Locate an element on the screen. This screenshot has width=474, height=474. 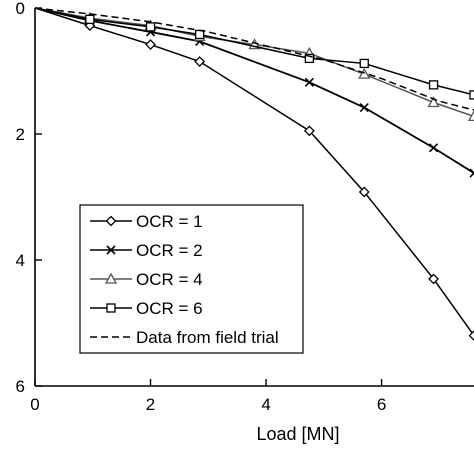
legend-entry: OCR = 6 is located at coordinates (146, 308).